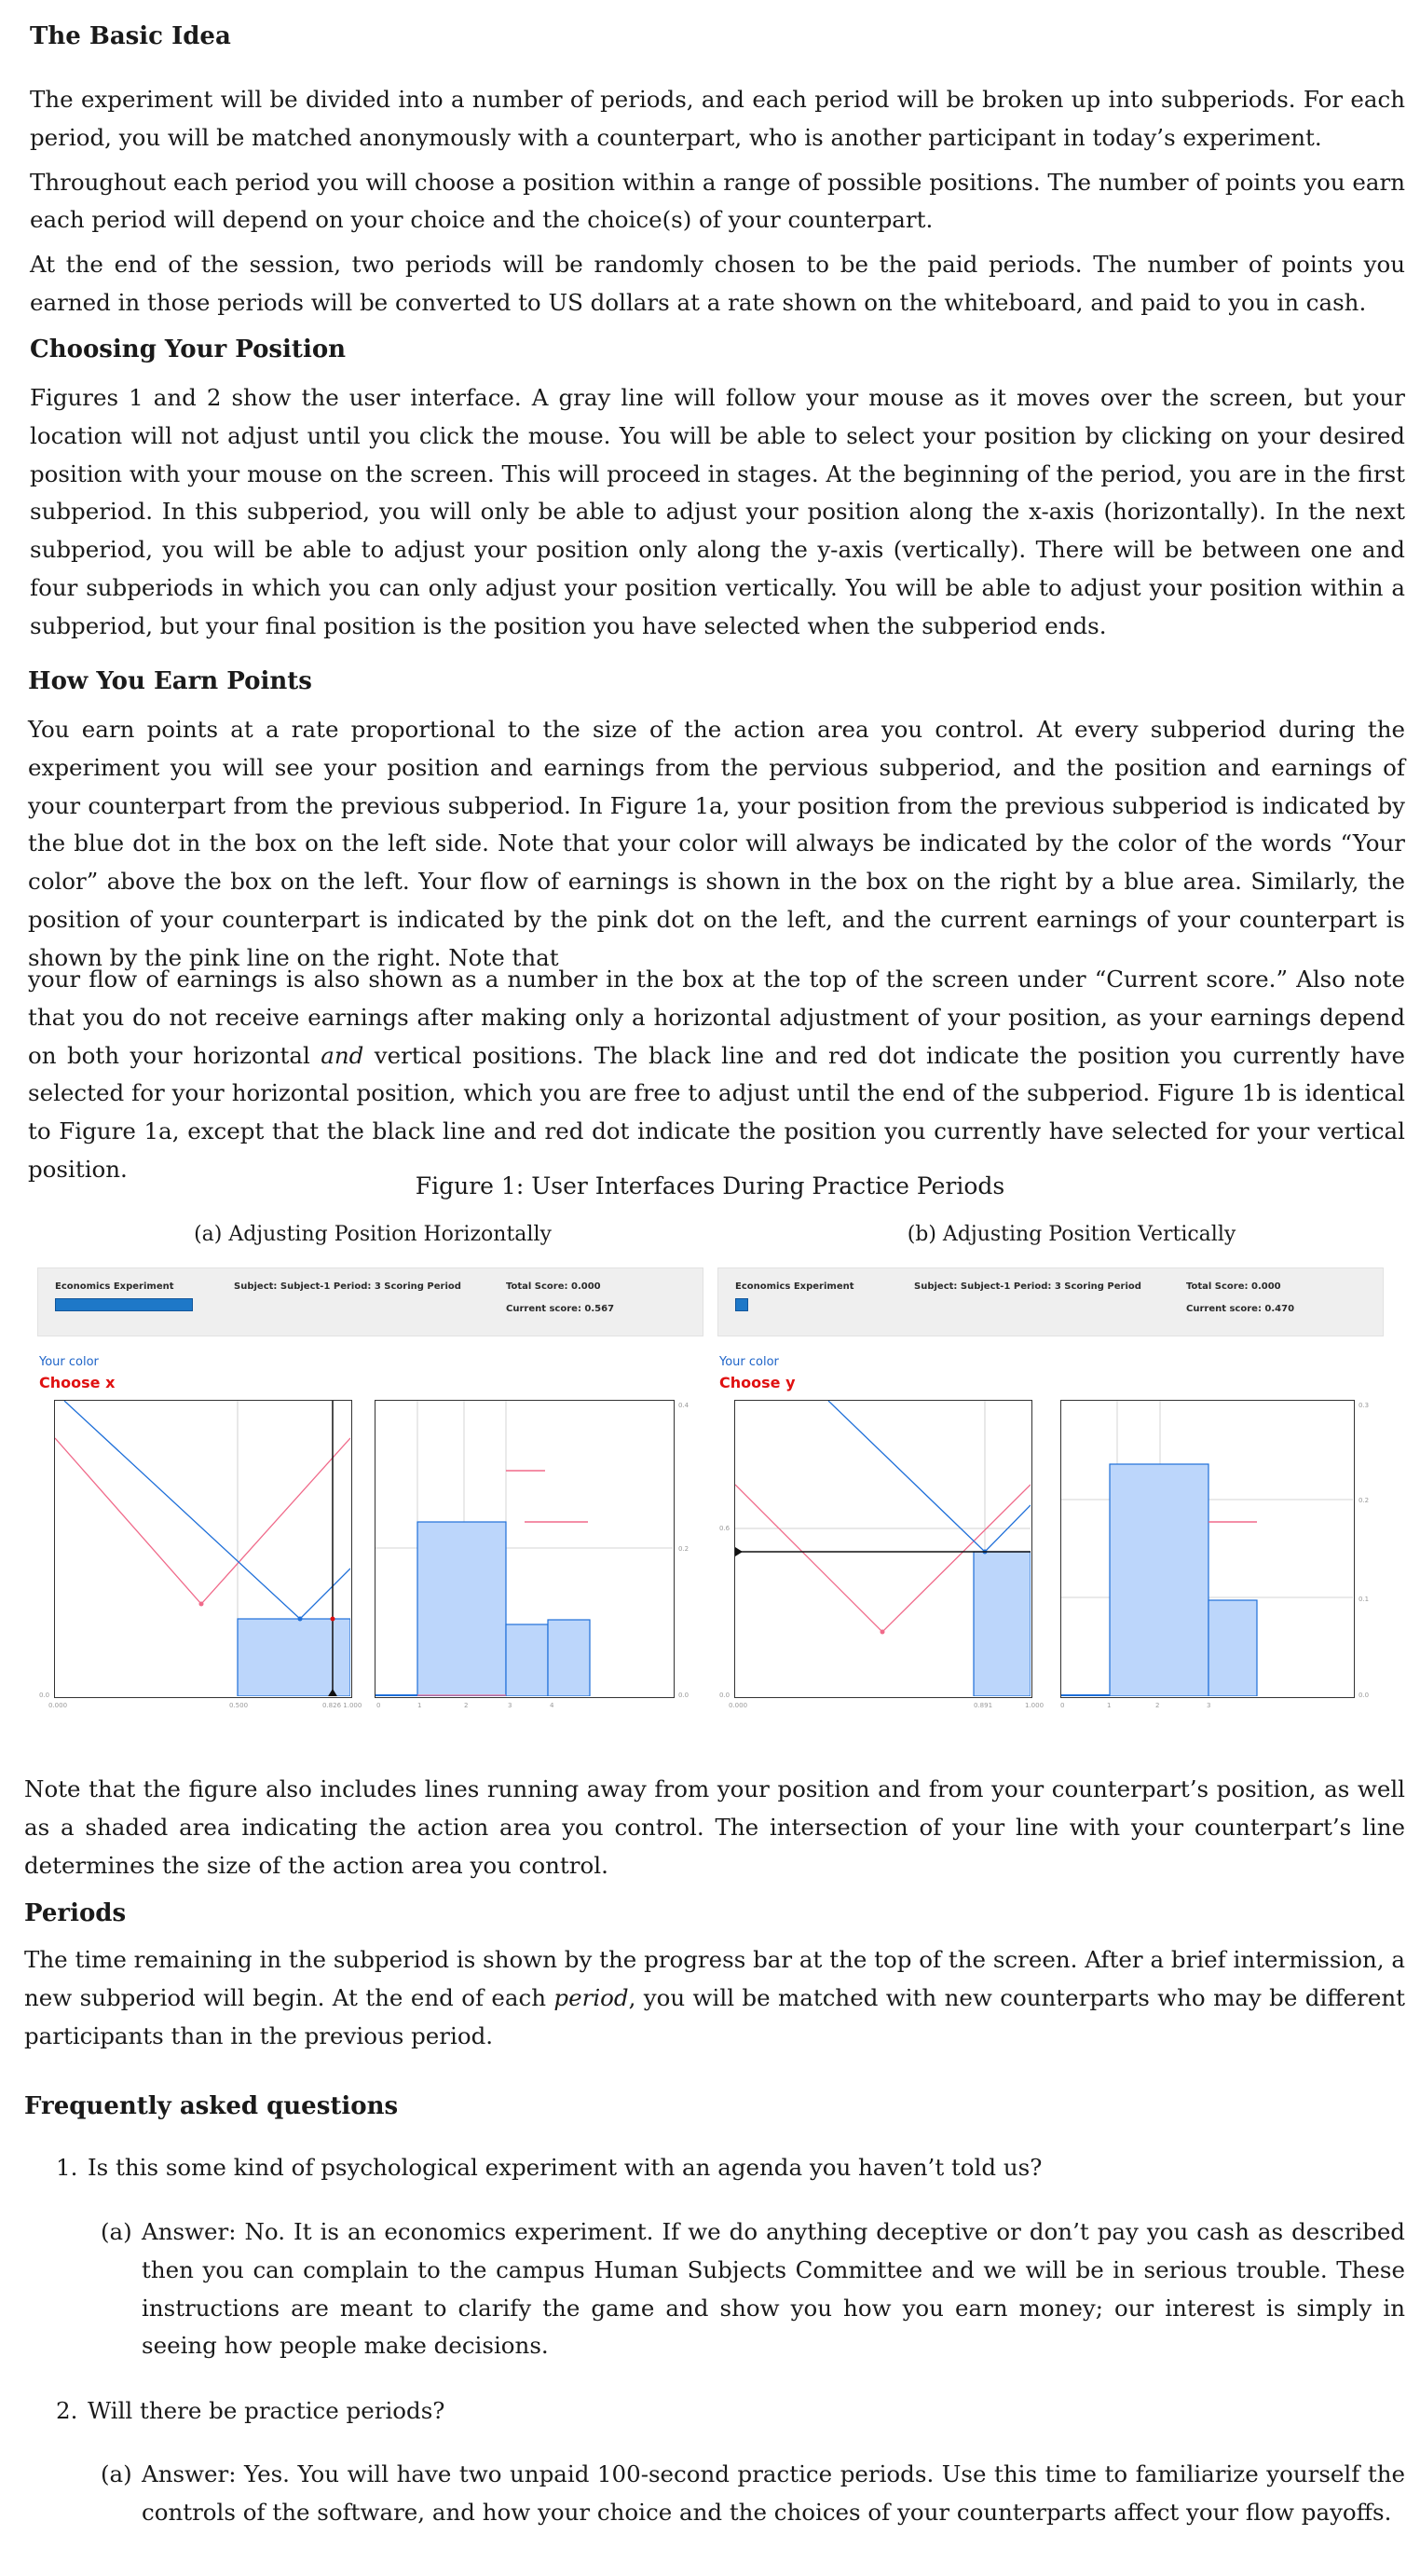 The image size is (1420, 2576). What do you see at coordinates (724, 1528) in the screenshot?
I see `y-tick: 0.6` at bounding box center [724, 1528].